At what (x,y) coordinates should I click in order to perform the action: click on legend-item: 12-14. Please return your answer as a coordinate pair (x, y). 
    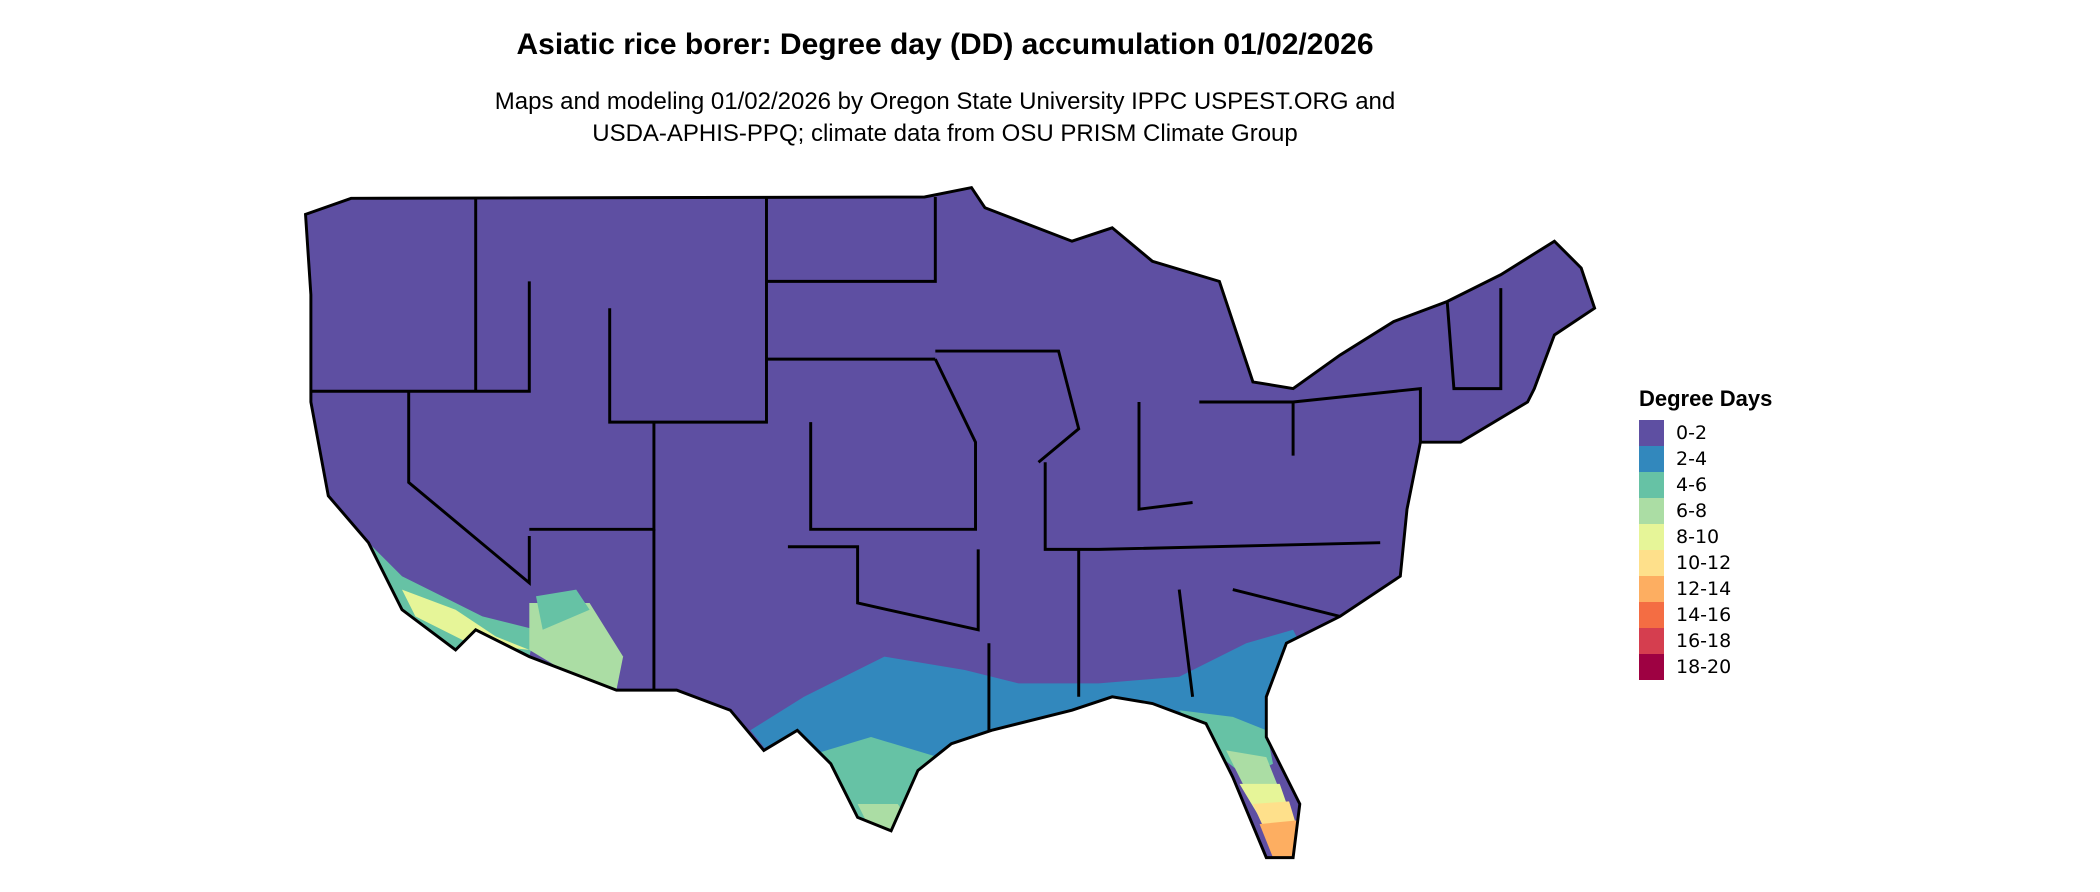
    Looking at the image, I should click on (1705, 589).